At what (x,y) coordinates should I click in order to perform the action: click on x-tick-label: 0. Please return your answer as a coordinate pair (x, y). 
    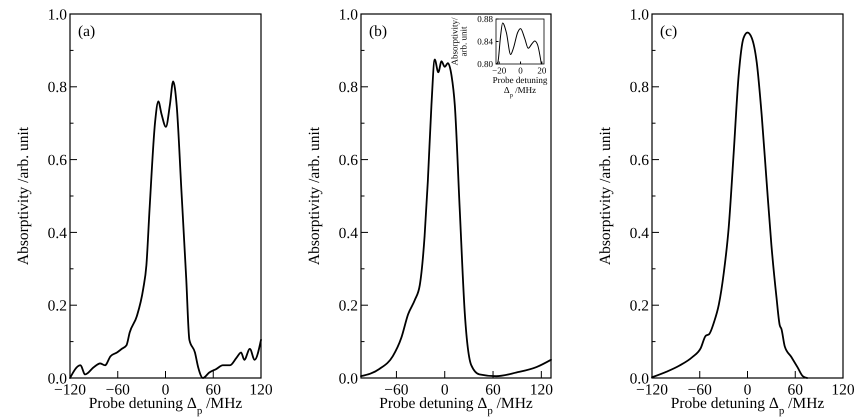
    Looking at the image, I should click on (521, 70).